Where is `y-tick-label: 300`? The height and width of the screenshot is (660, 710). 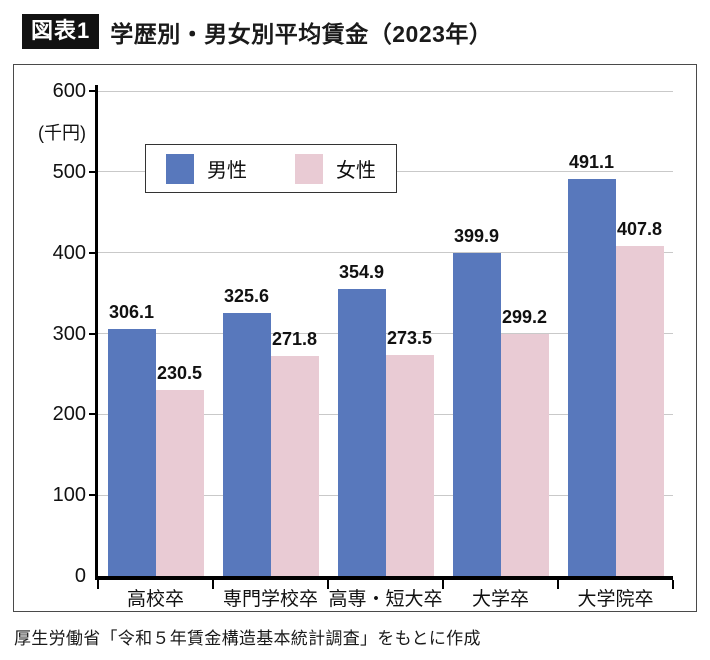 y-tick-label: 300 is located at coordinates (69, 333).